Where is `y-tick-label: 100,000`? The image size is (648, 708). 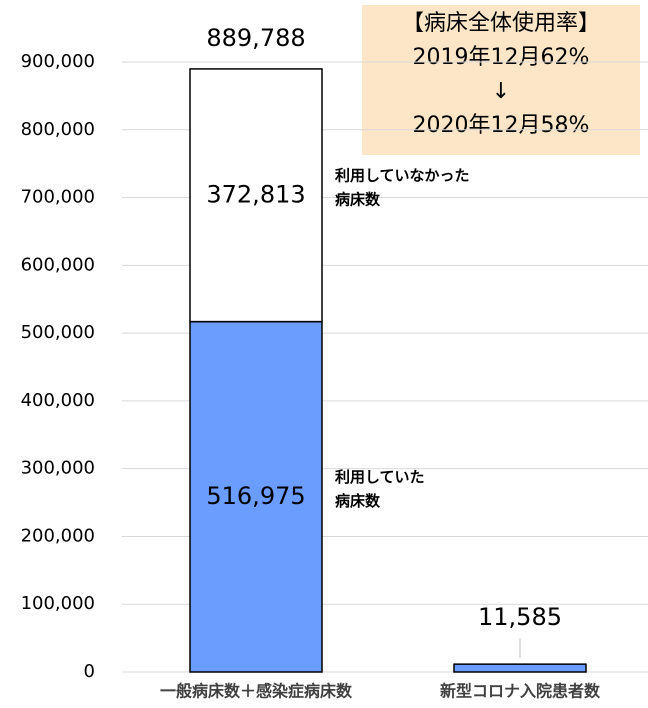 y-tick-label: 100,000 is located at coordinates (58, 603).